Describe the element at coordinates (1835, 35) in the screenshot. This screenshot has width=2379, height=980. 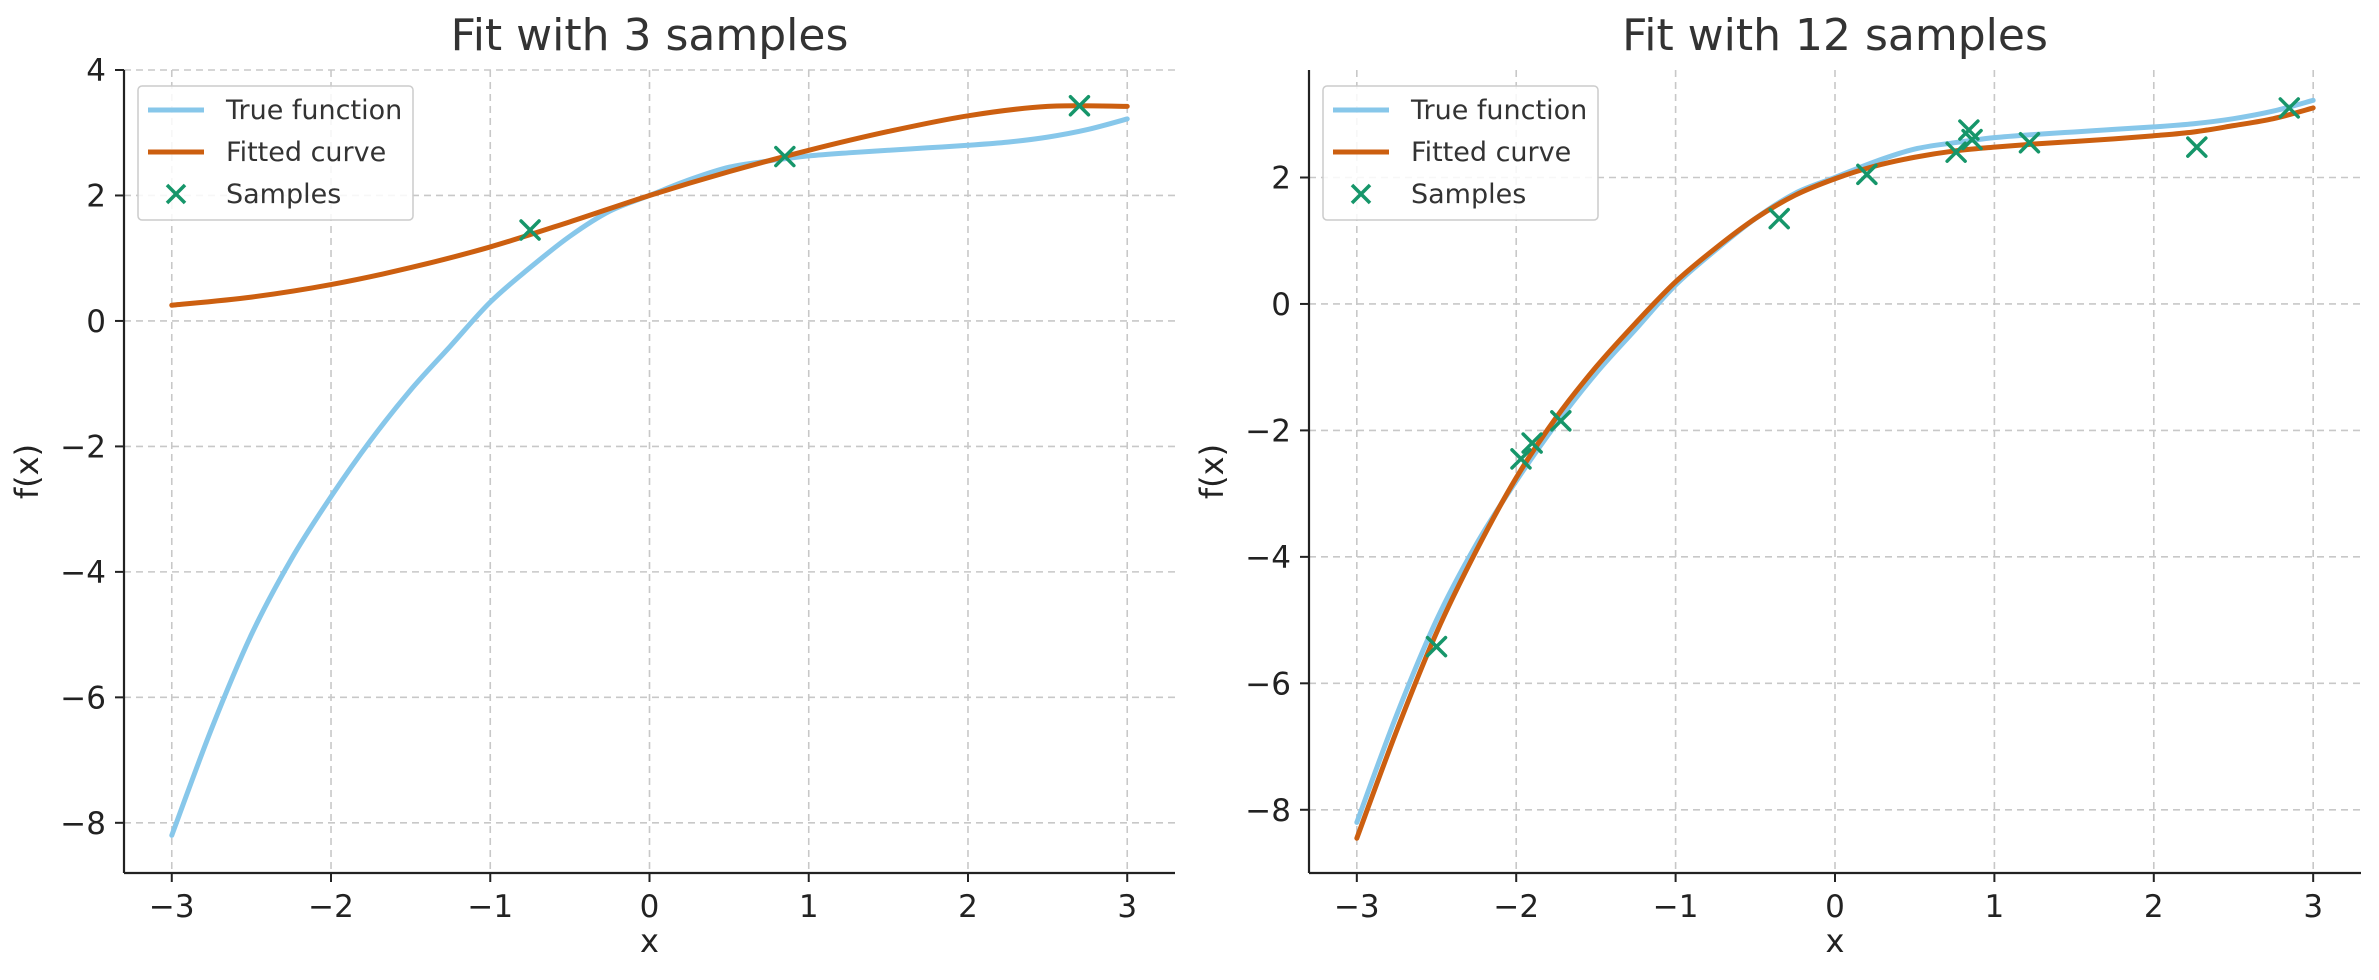
I see `chart-title: Fit with 12 samples` at that location.